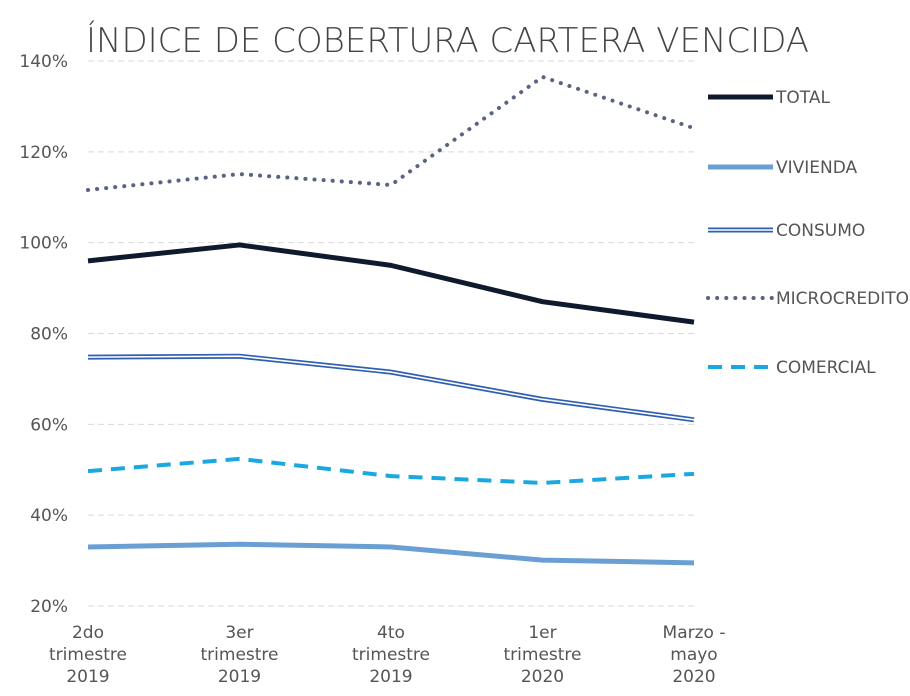  What do you see at coordinates (391, 655) in the screenshot?
I see `x-tick-label: 4to trimestre 2019` at bounding box center [391, 655].